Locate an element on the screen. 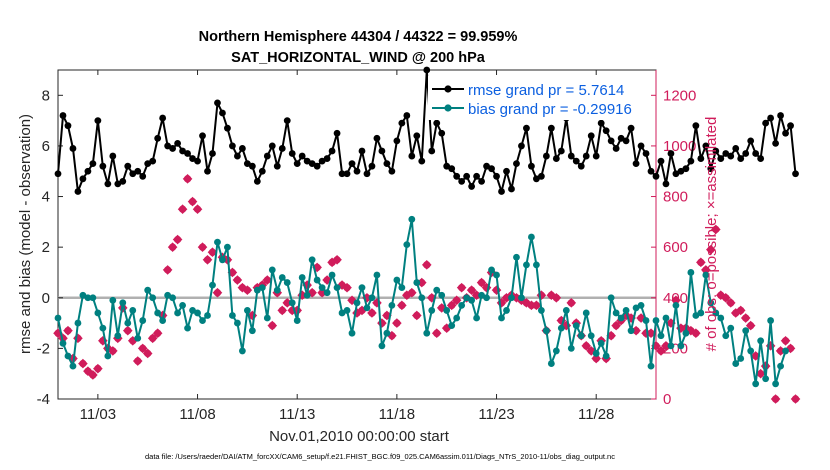 The height and width of the screenshot is (470, 830). y-tick-label: 0 is located at coordinates (46, 298).